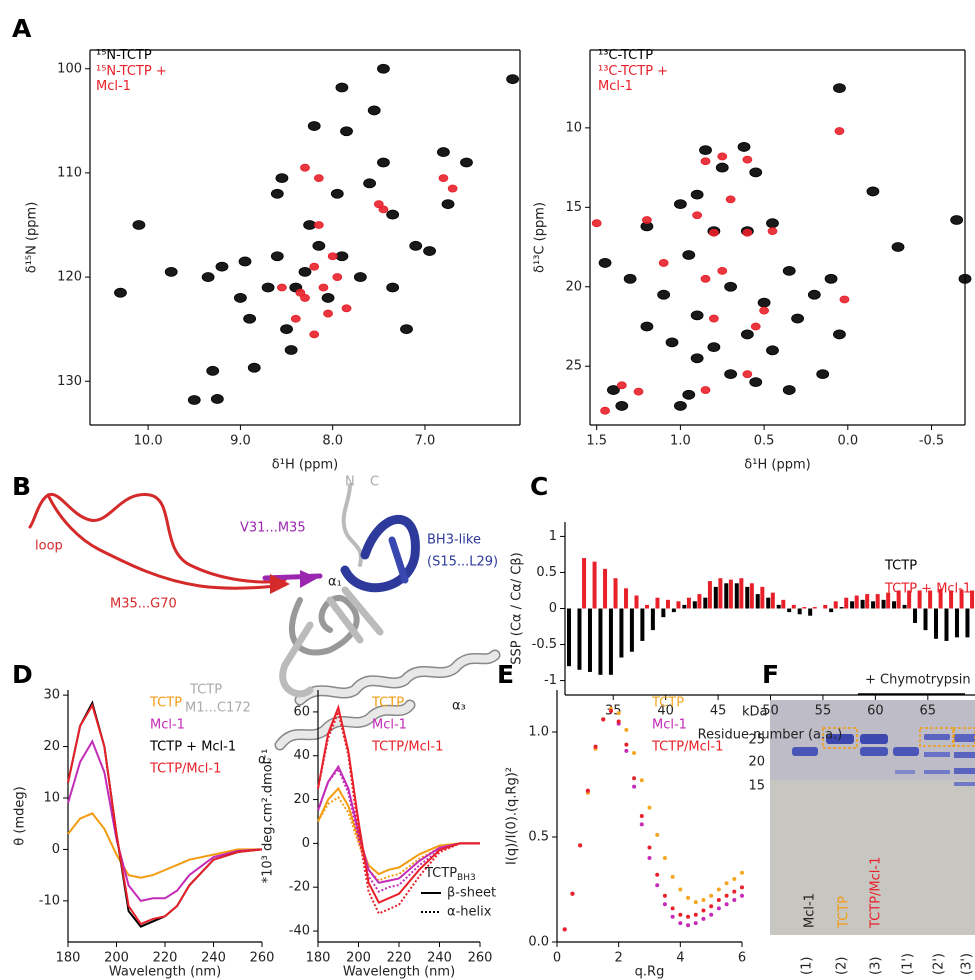 Image resolution: width=975 pixels, height=980 pixels. Describe the element at coordinates (471, 893) in the screenshot. I see `style-legend-label: β-sheet` at that location.